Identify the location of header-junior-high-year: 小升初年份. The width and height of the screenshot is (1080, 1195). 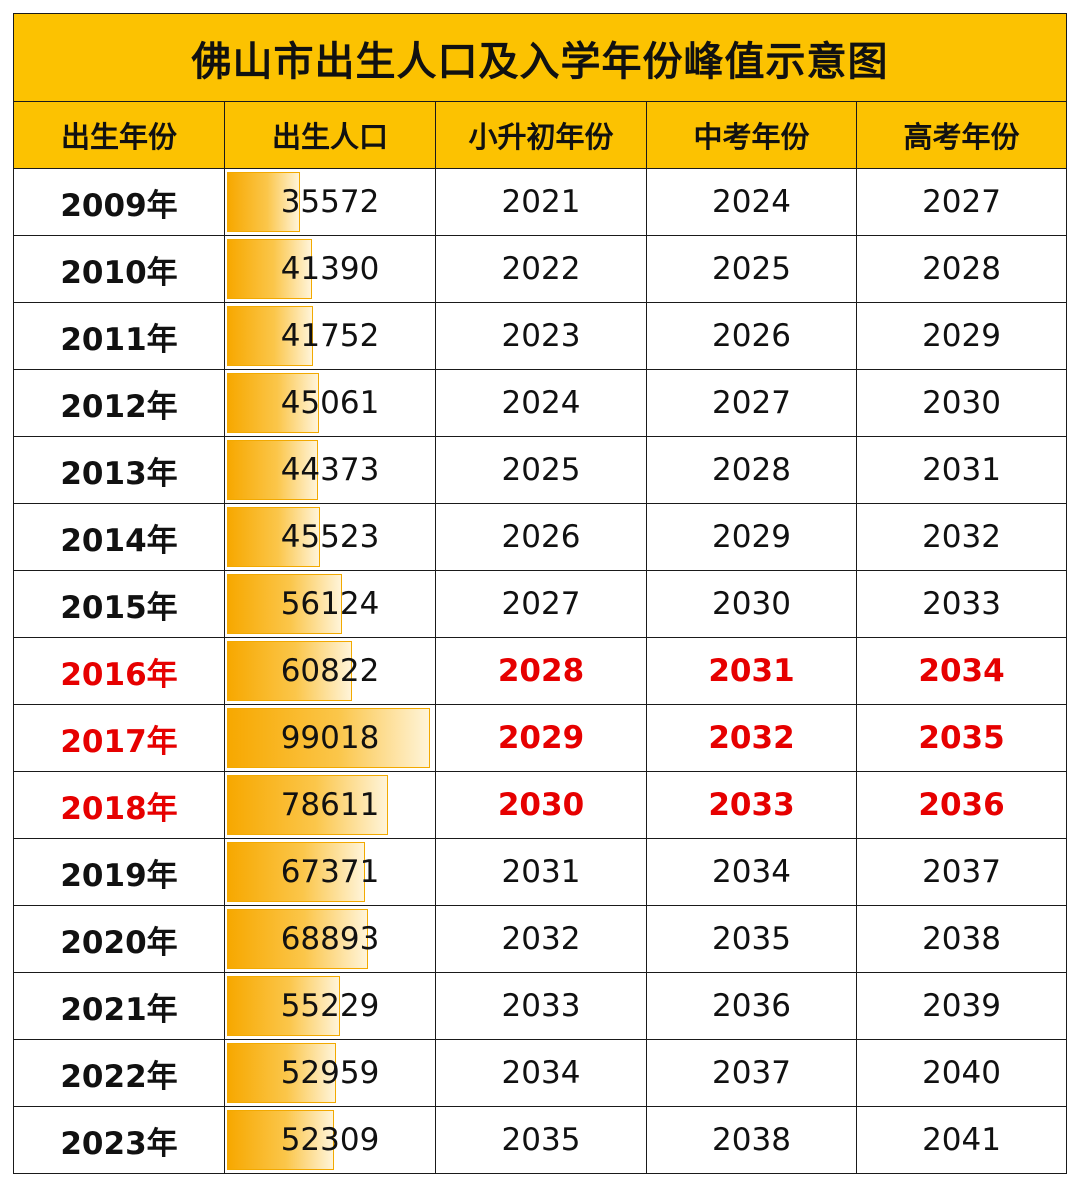
(541, 135).